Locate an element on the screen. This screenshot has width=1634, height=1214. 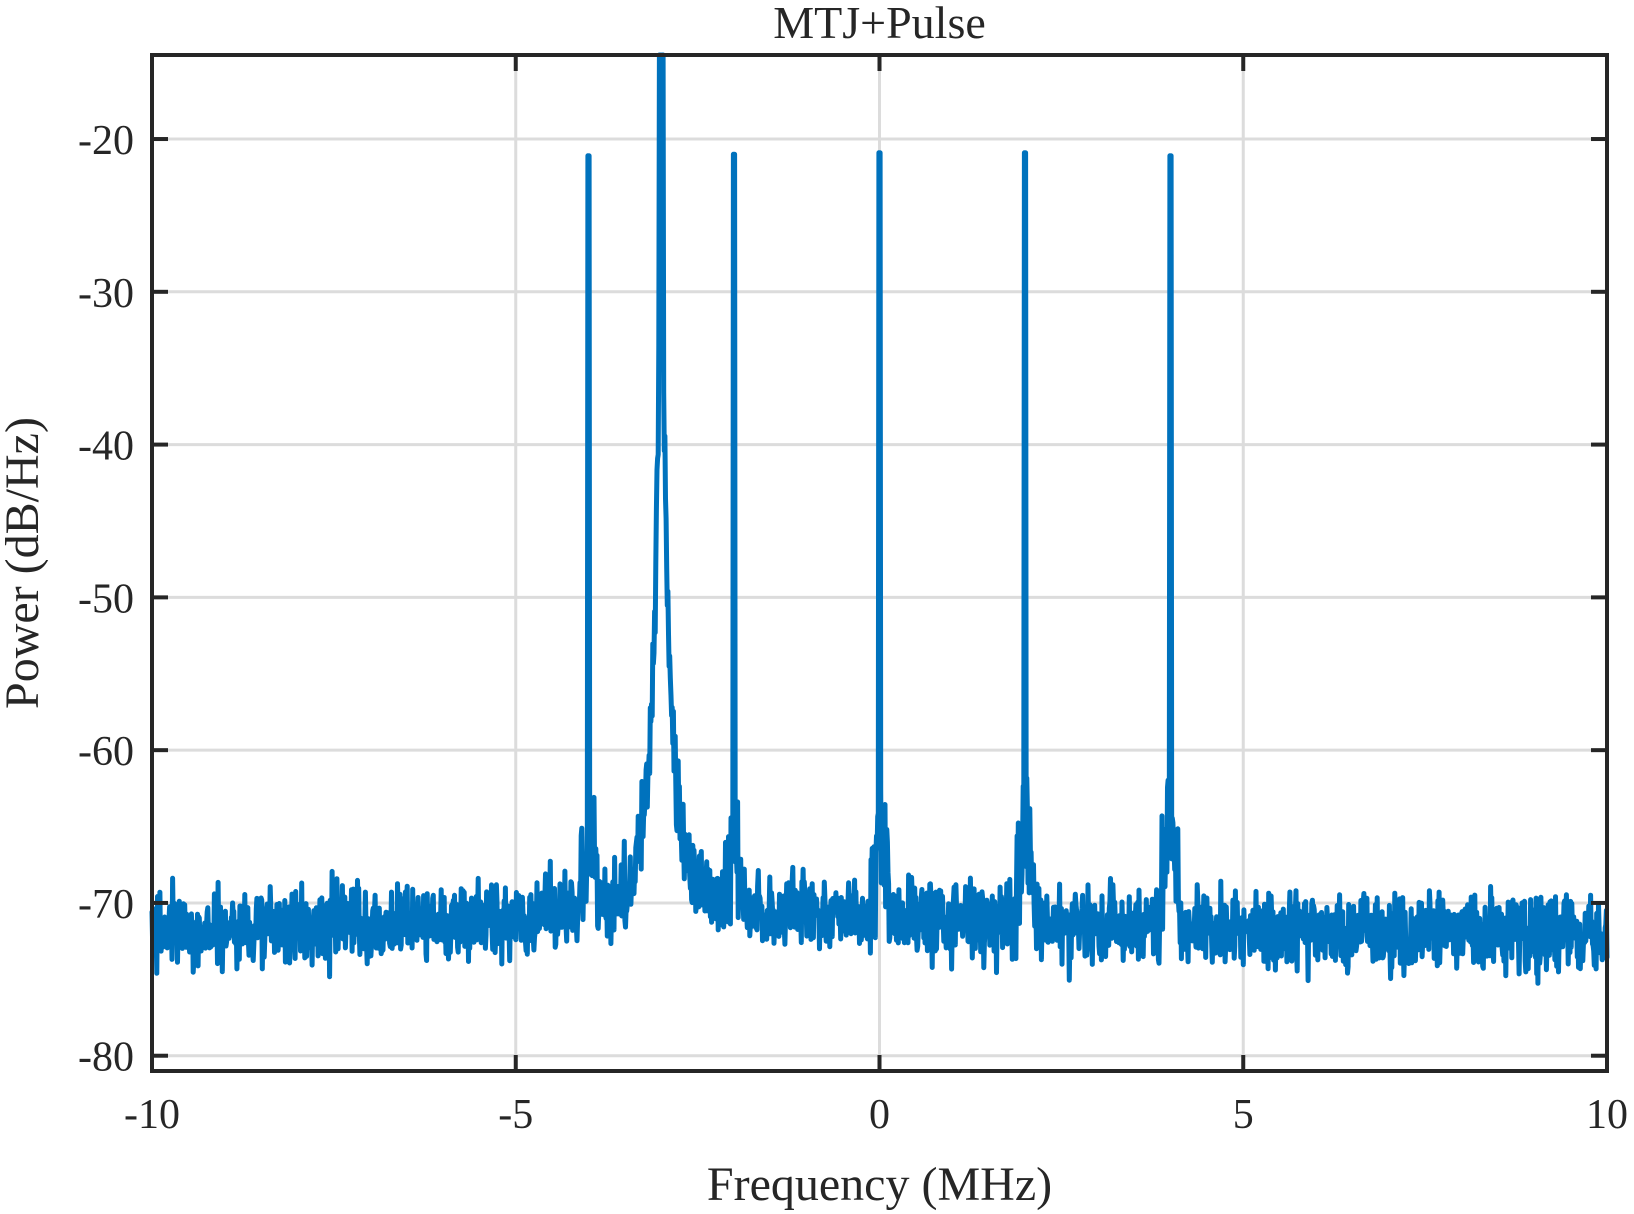
y-axis-label: Power (dB/Hz) is located at coordinates (24, 563).